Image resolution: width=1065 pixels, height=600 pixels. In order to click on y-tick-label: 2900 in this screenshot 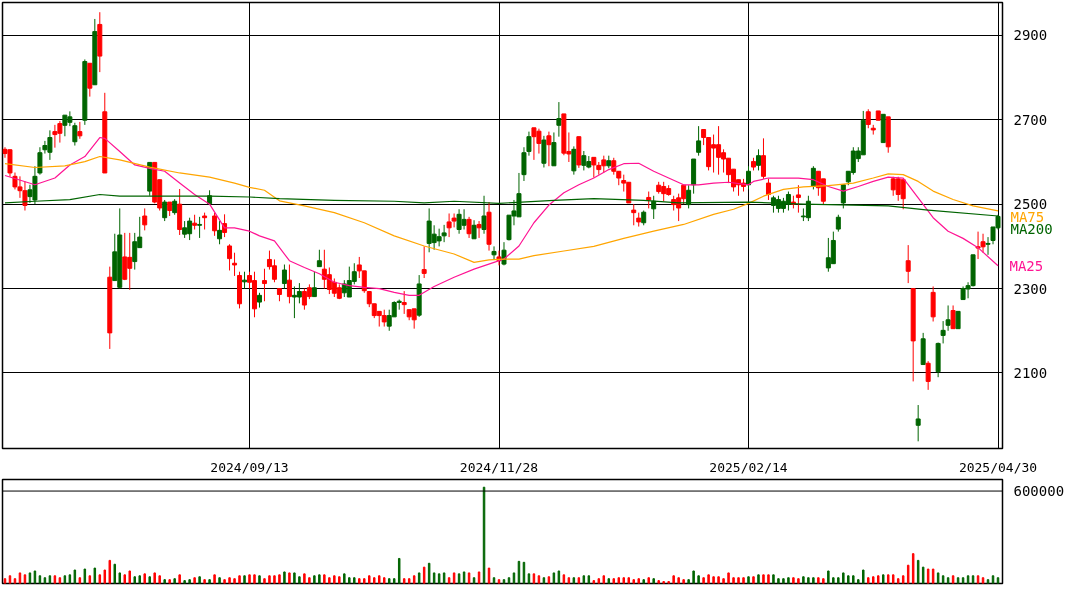, I will do `click(1030, 35)`.